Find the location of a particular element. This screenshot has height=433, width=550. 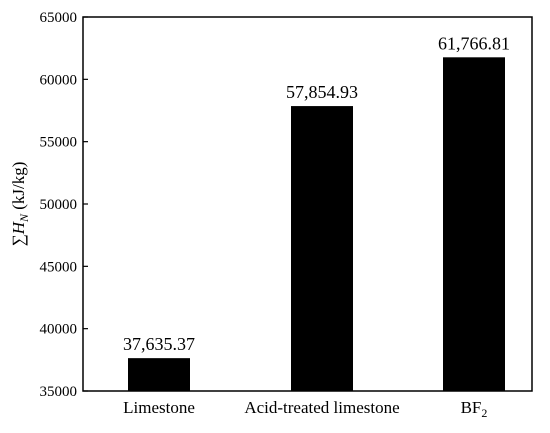

y-tick-label: 60000 is located at coordinates (59, 80).